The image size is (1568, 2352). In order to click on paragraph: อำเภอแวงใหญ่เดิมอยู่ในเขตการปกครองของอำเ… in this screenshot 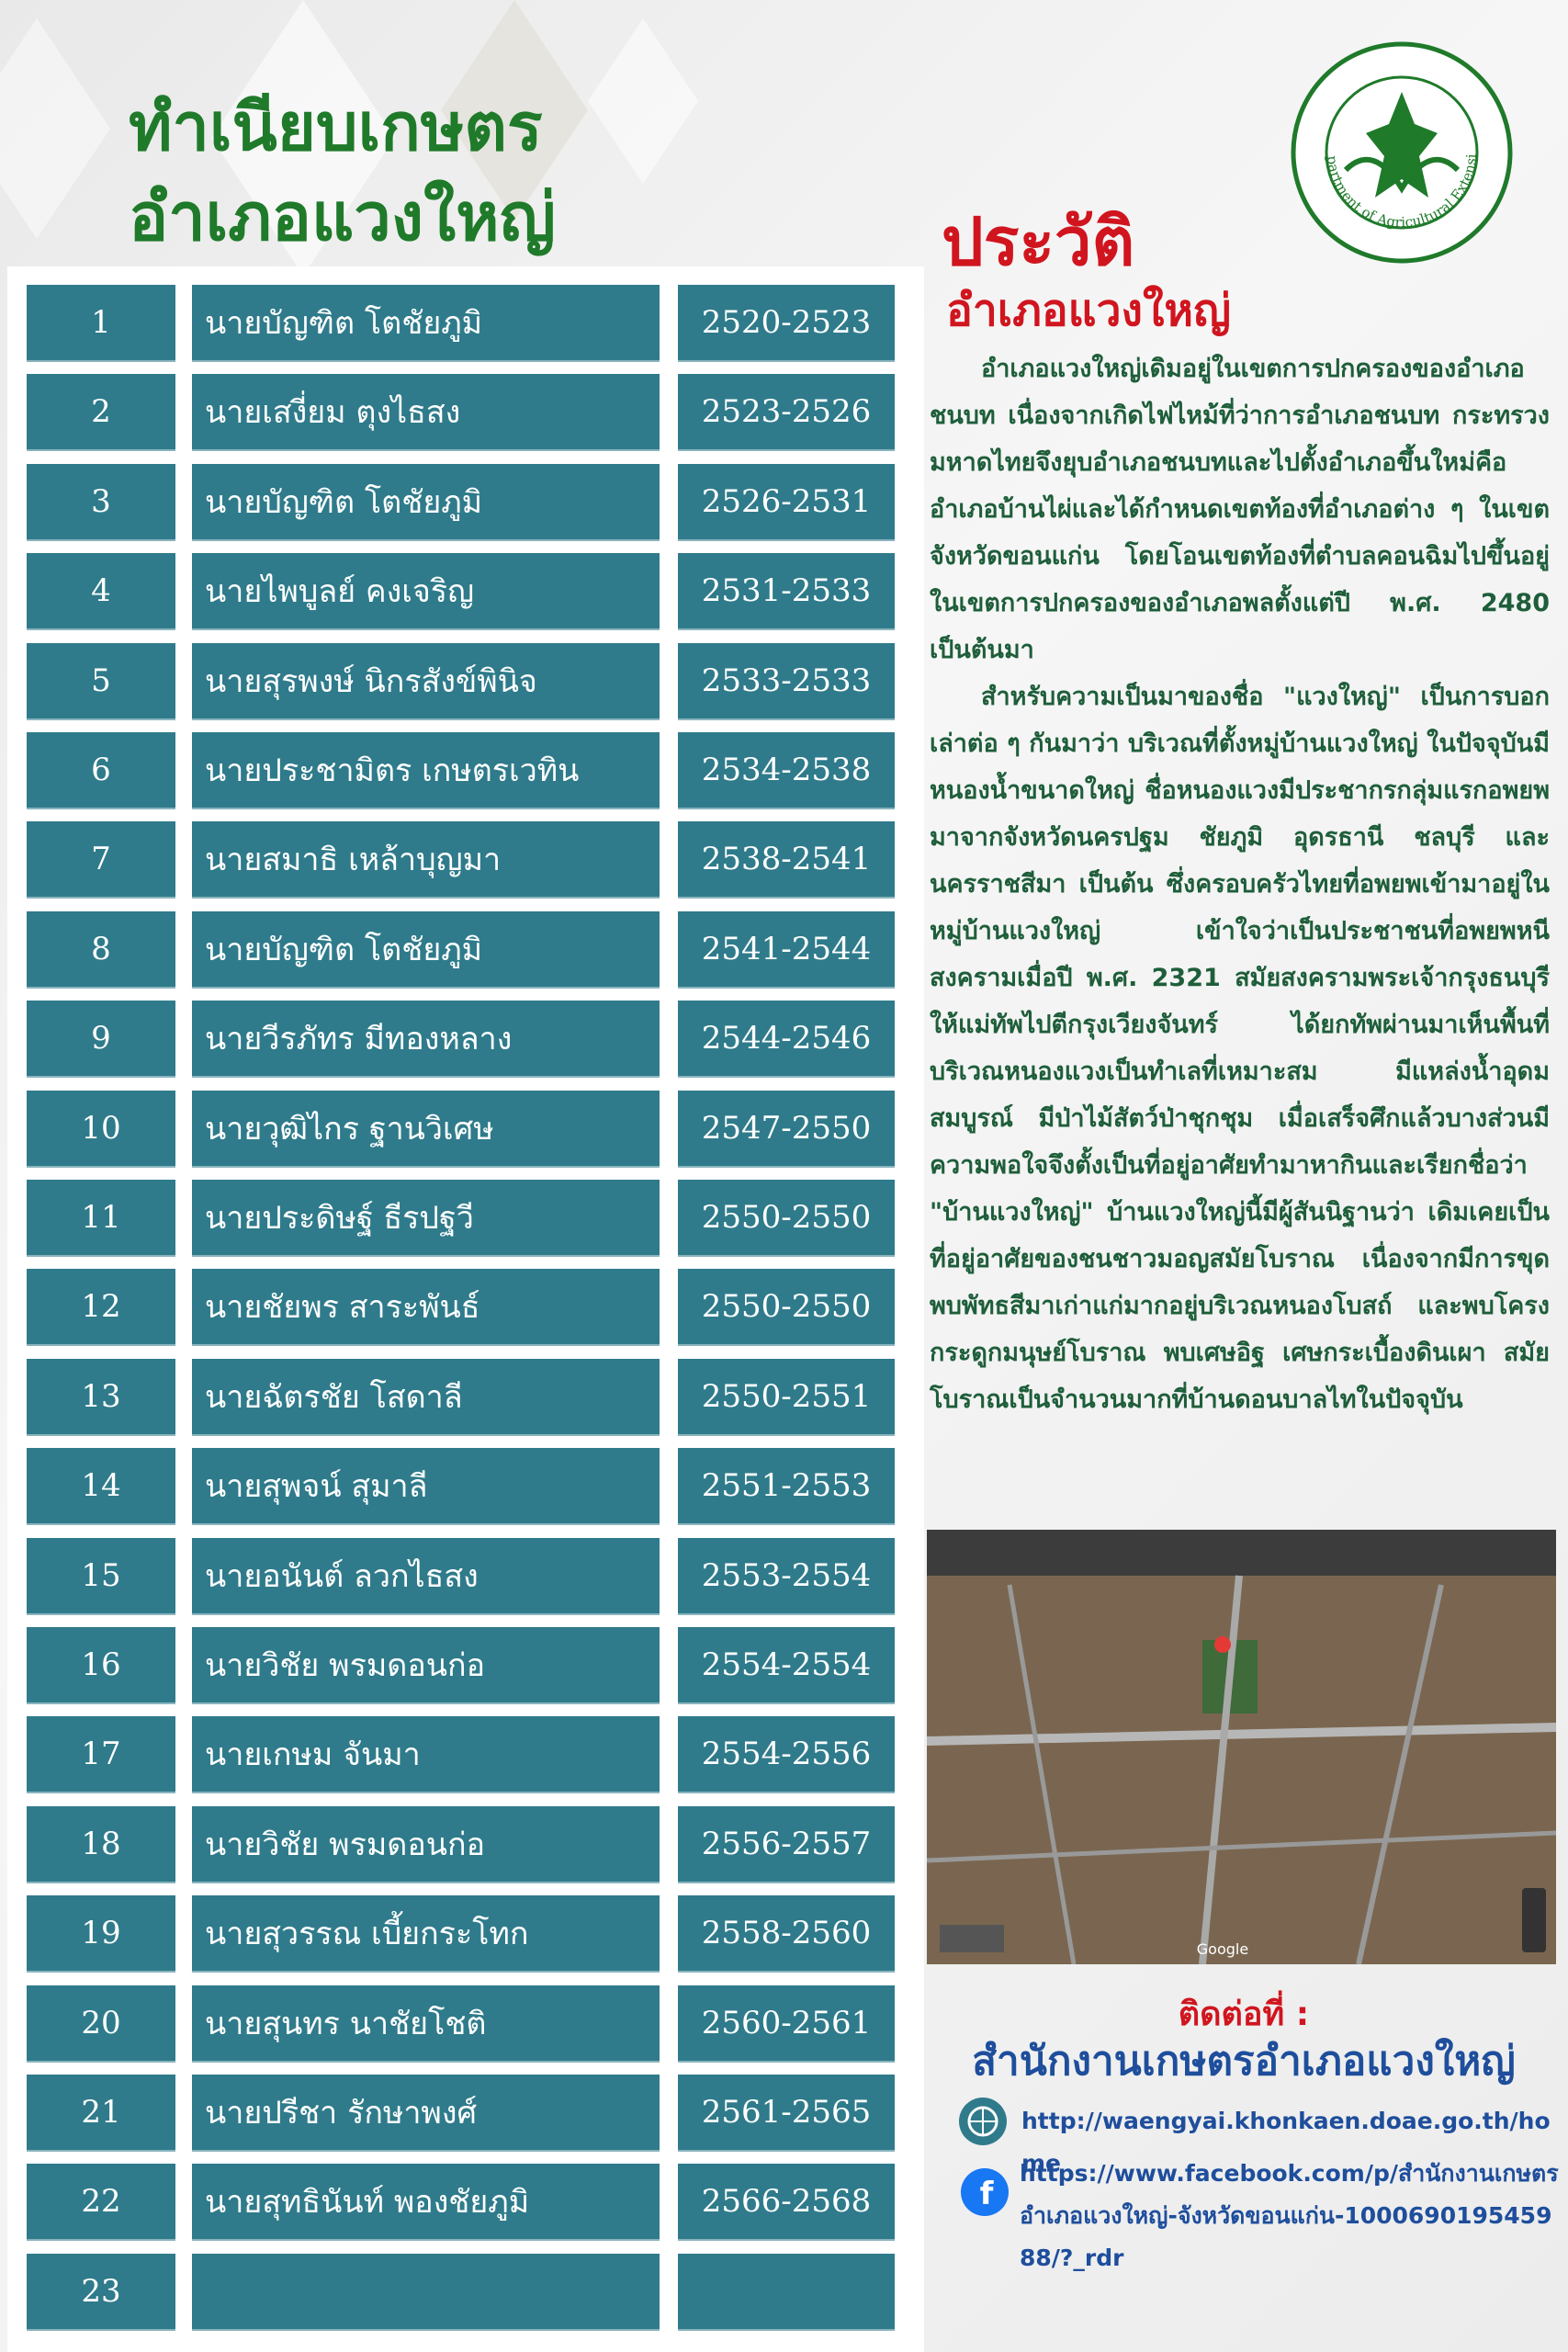, I will do `click(1240, 510)`.